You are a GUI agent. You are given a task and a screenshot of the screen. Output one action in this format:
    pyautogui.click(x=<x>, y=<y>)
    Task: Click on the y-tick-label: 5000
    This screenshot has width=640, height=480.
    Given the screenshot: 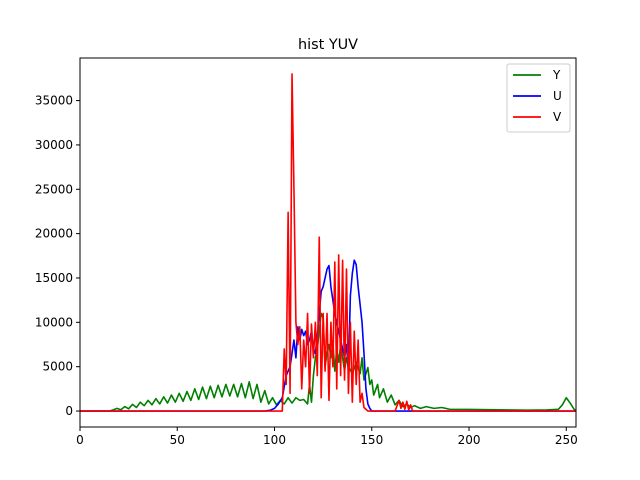 What is the action you would take?
    pyautogui.click(x=57, y=367)
    